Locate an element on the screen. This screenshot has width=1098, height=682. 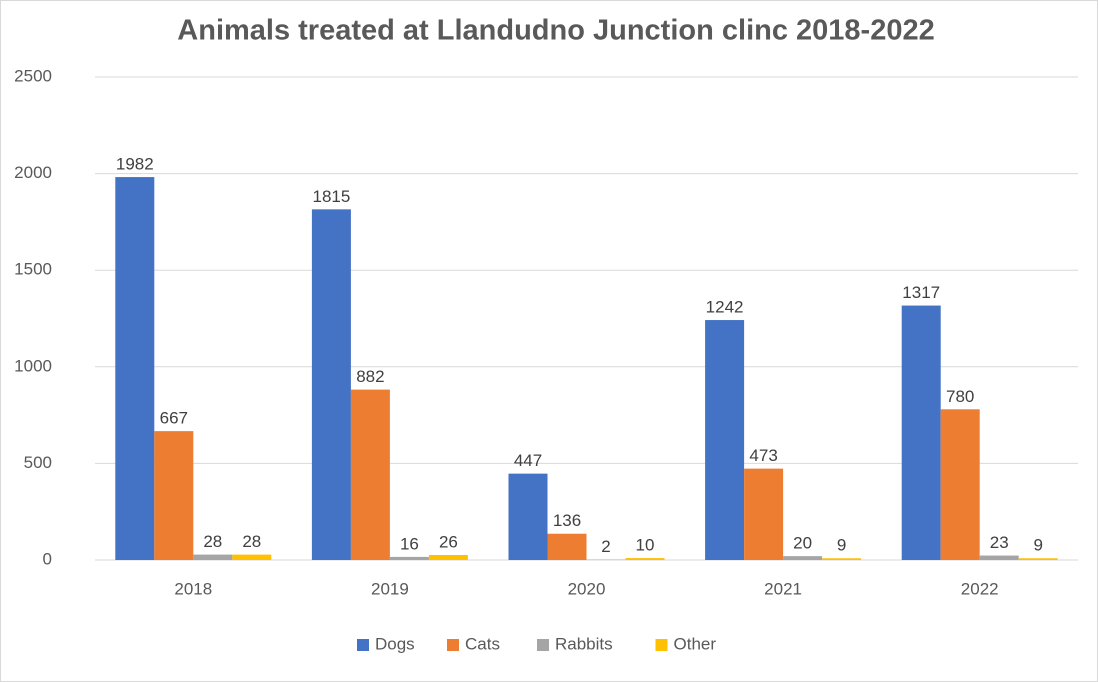
y-tick-label: 2000 is located at coordinates (33, 172).